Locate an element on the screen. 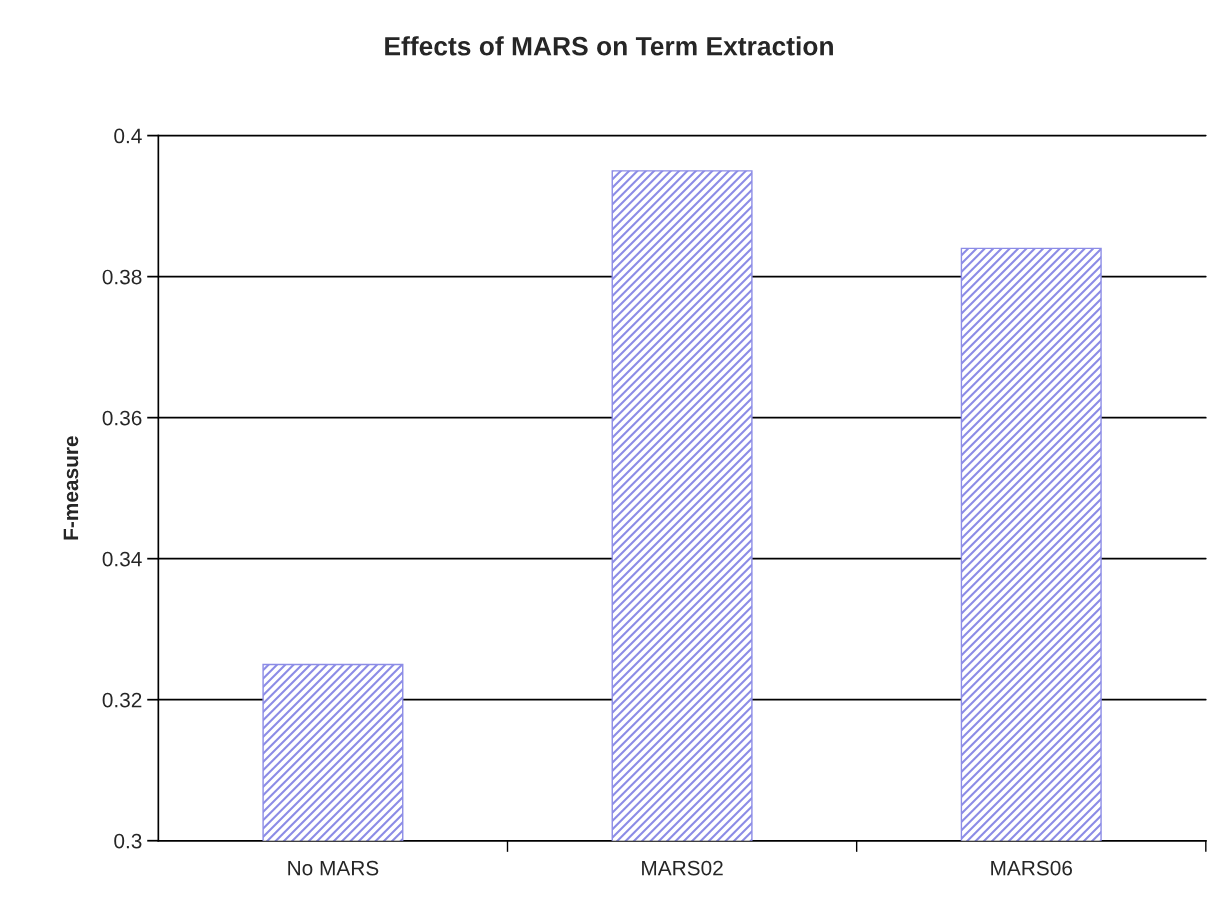 Image resolution: width=1218 pixels, height=904 pixels. x-tick-label: MARS02 is located at coordinates (682, 868).